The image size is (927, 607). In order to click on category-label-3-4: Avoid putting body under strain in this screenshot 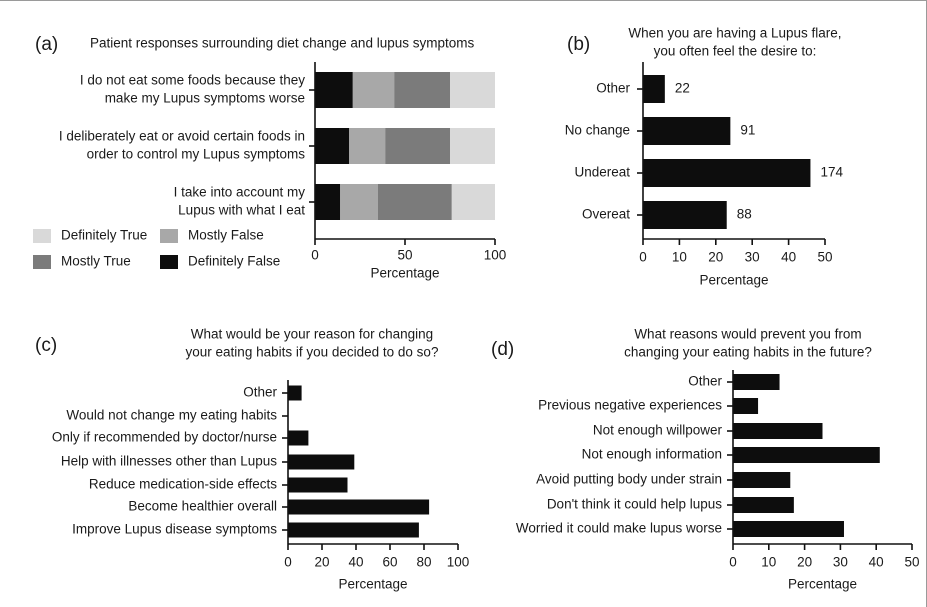, I will do `click(629, 479)`.